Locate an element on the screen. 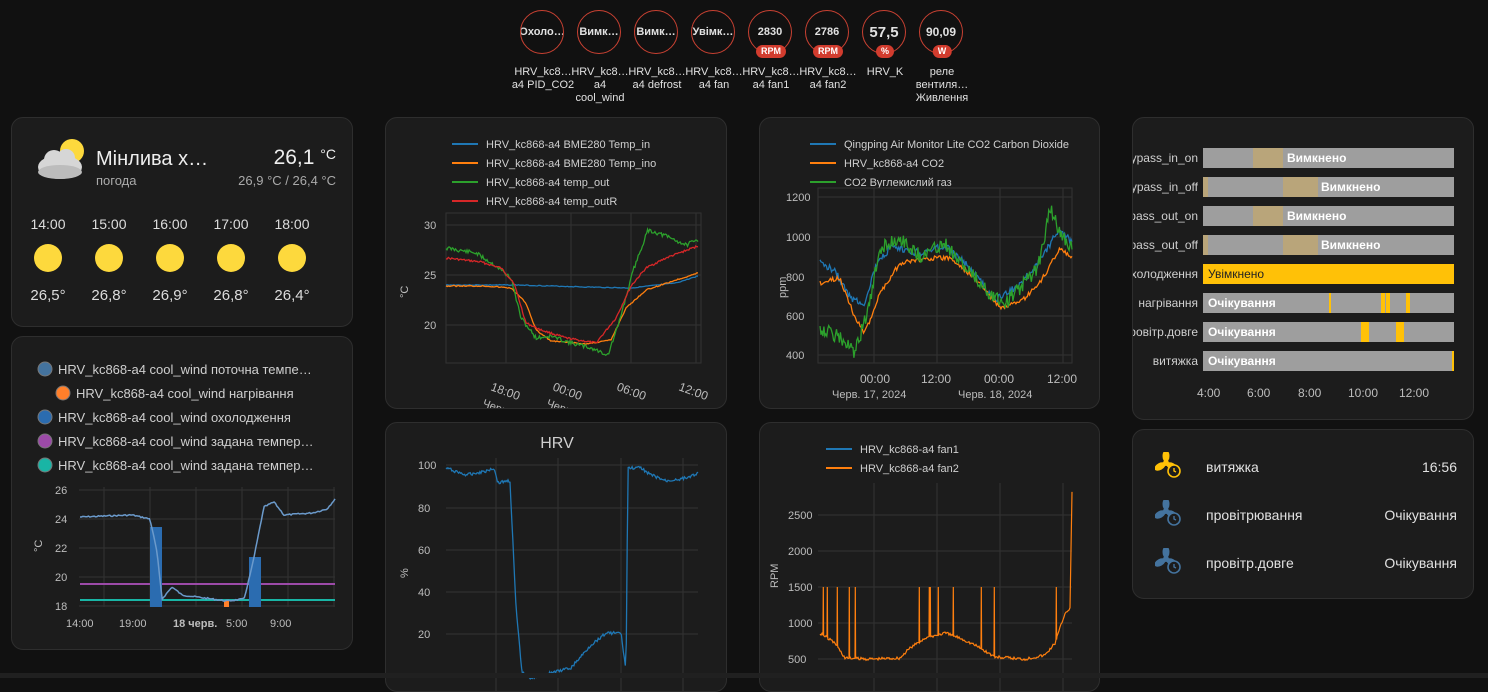 The width and height of the screenshot is (1488, 692). timeline-row-label: провітр.довге is located at coordinates (1165, 332).